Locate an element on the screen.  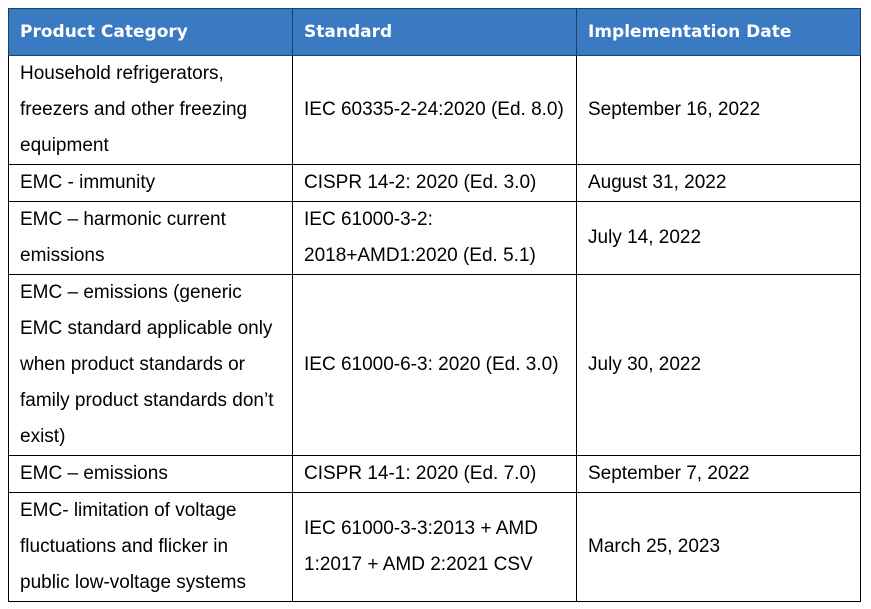
standard-cell: CISPR 14-2: 2020 (Ed. 3.0) is located at coordinates (434, 183).